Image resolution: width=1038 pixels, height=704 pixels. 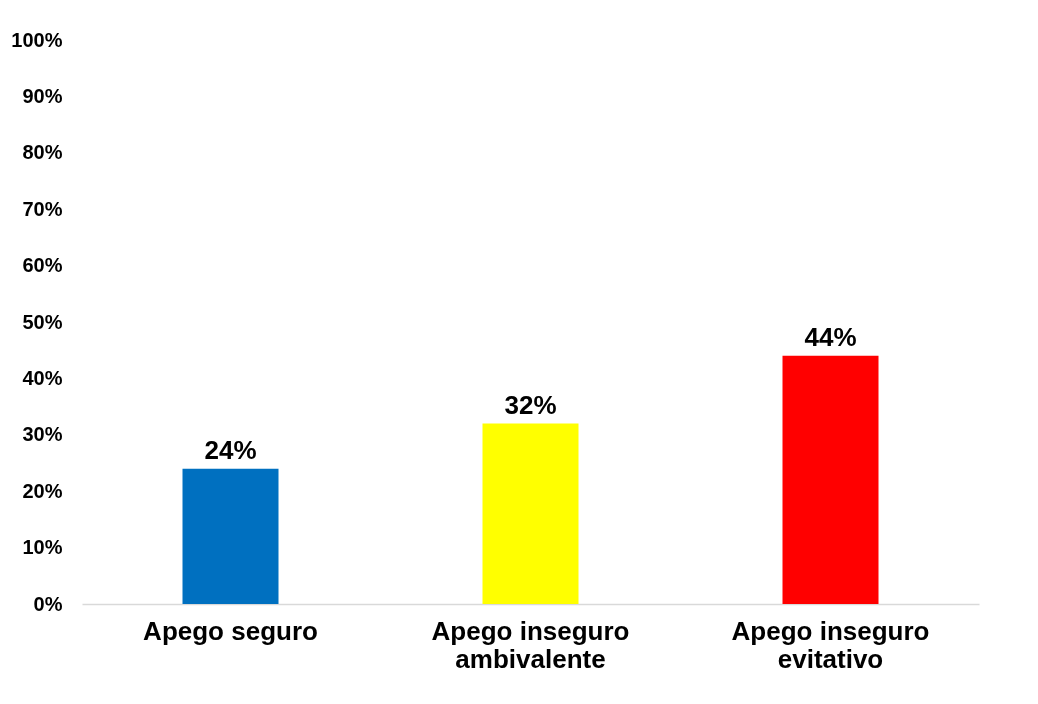 What do you see at coordinates (42, 208) in the screenshot?
I see `y-tick-label: 70%` at bounding box center [42, 208].